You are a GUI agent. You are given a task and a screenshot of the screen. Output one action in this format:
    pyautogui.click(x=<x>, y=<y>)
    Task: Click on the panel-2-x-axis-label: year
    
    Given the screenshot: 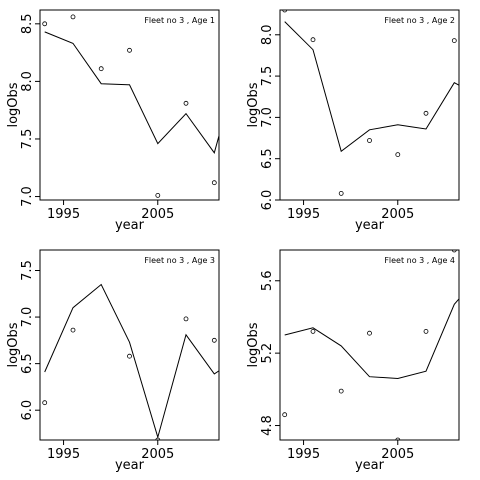 What is the action you would take?
    pyautogui.click(x=370, y=225)
    